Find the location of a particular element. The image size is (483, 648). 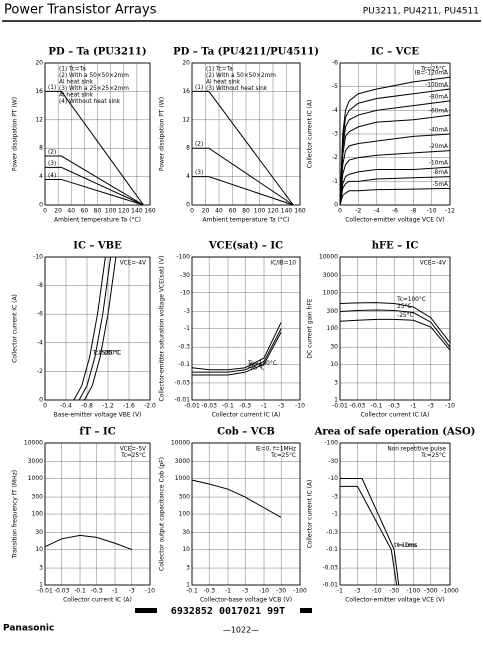

x-tick-label: -1000 is located at coordinates (450, 591).